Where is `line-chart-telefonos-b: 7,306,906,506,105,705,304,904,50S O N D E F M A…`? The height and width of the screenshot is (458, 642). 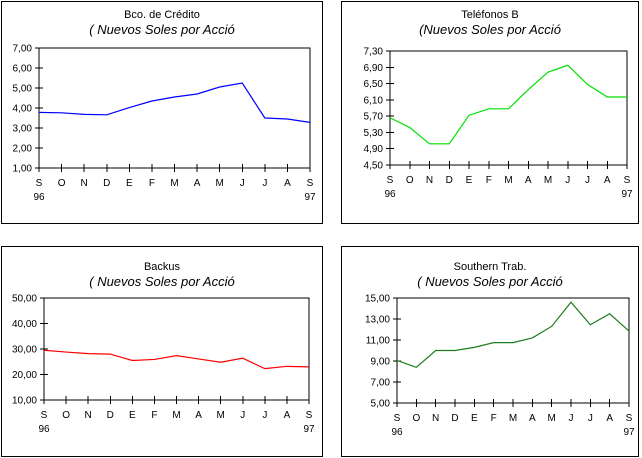 line-chart-telefonos-b: 7,306,906,506,105,705,304,904,50S O N D E F M A… is located at coordinates (498, 124).